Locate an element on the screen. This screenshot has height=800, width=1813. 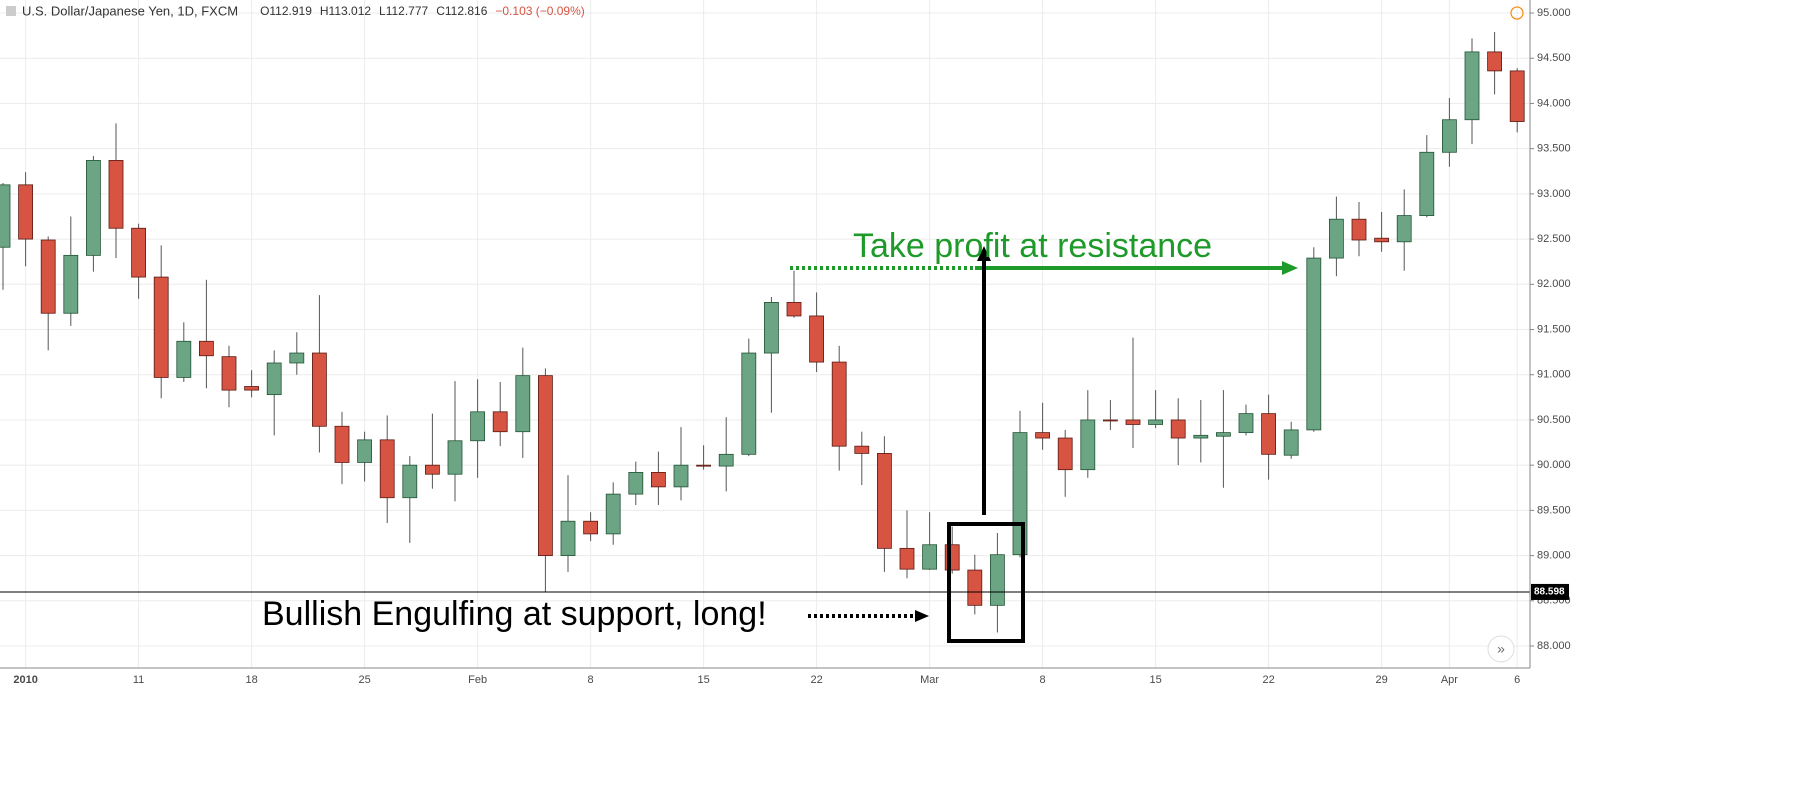
alert-icon is located at coordinates (1517, 13).